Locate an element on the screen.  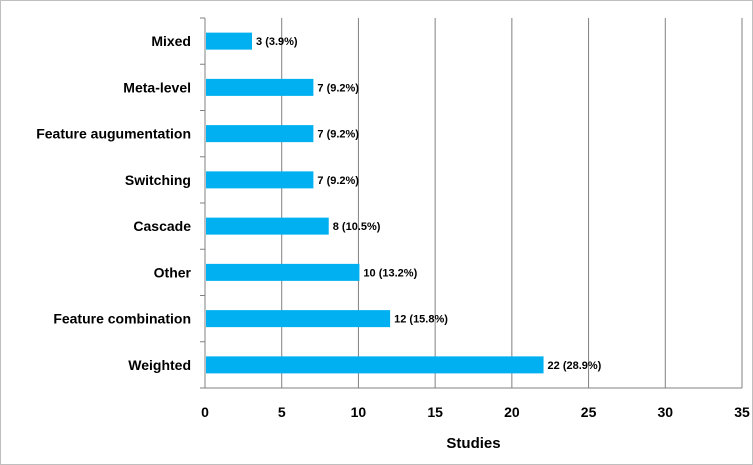
x-tick-label: 10 is located at coordinates (359, 412).